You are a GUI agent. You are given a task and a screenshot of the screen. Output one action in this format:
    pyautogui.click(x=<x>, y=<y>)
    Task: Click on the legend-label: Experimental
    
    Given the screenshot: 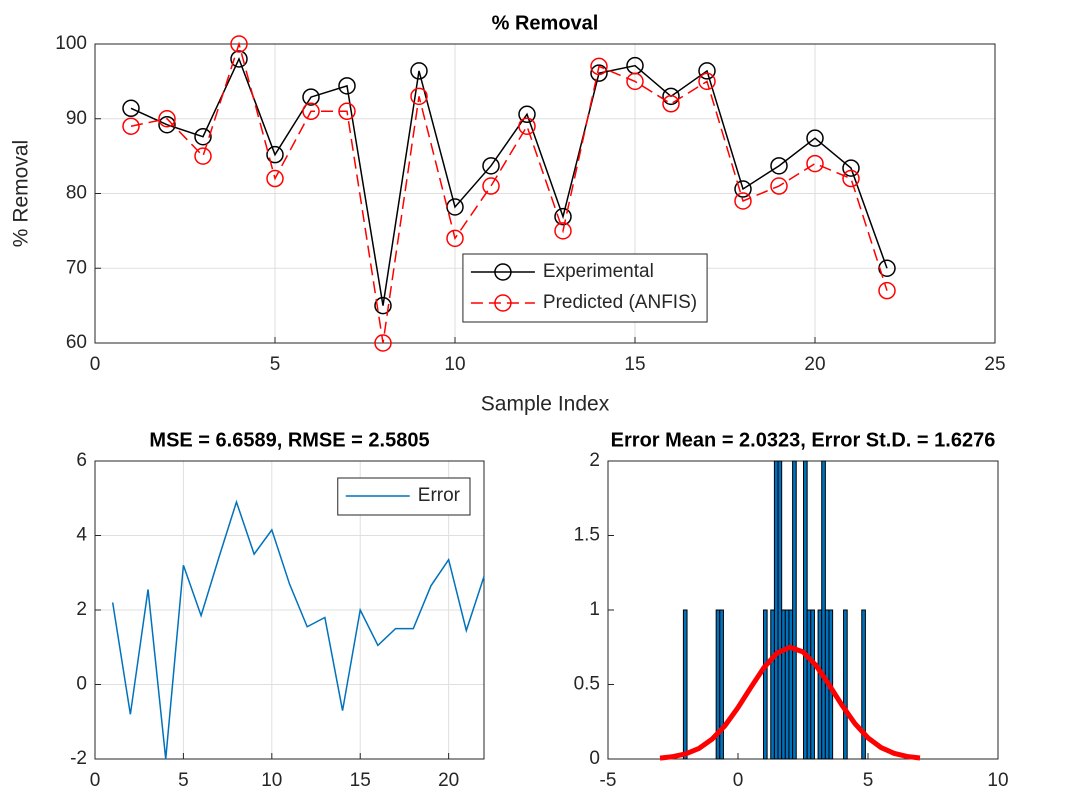 What is the action you would take?
    pyautogui.click(x=598, y=271)
    